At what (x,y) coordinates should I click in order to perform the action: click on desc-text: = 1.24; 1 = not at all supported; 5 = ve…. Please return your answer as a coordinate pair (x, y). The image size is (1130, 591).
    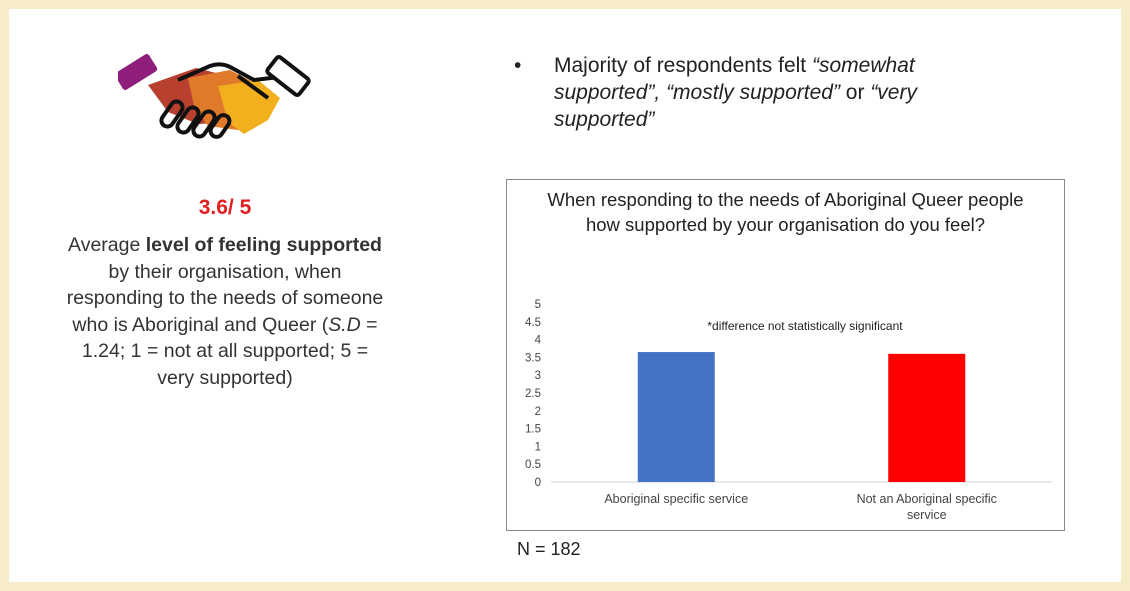
    Looking at the image, I should click on (229, 351).